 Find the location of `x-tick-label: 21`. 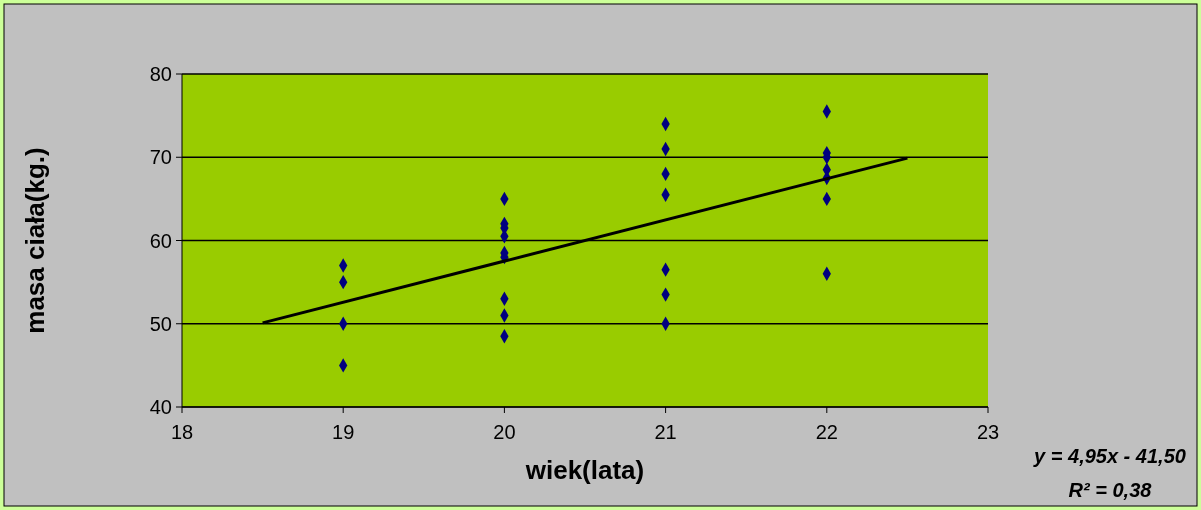

x-tick-label: 21 is located at coordinates (665, 432).